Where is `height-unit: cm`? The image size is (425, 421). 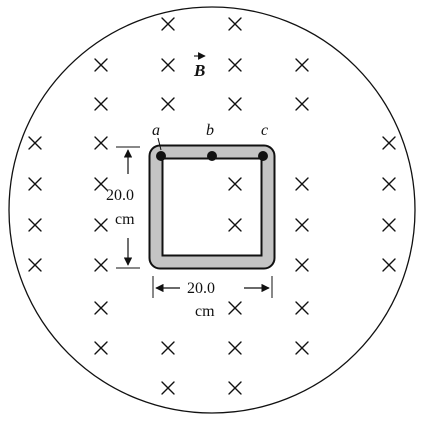 height-unit: cm is located at coordinates (125, 219).